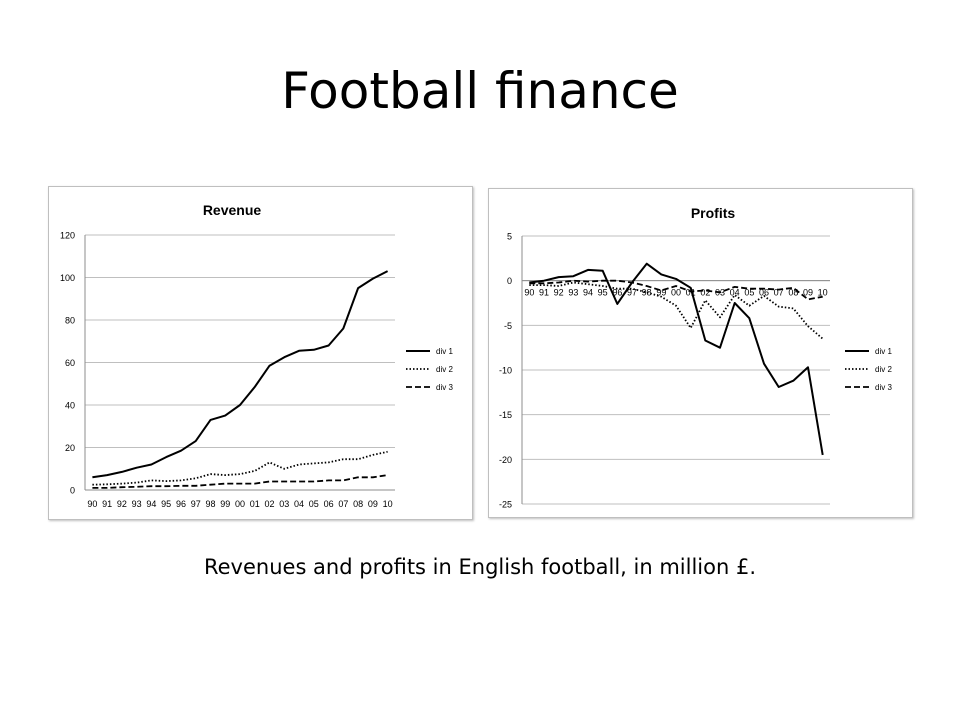 This screenshot has height=720, width=960. I want to click on revenue-x-tick-label: 02, so click(270, 504).